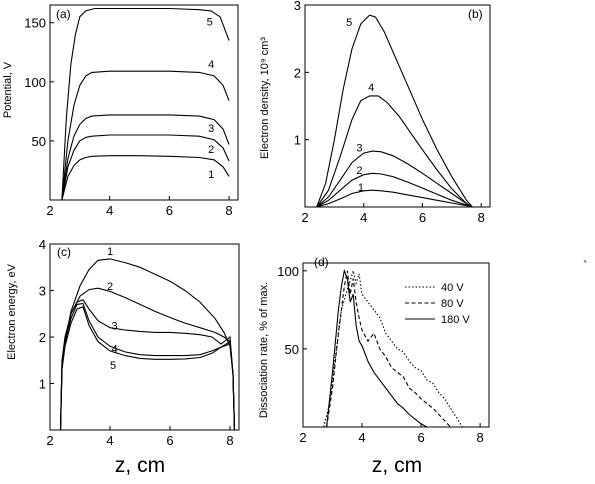  I want to click on panel-c-ytick-label: 2, so click(42, 337).